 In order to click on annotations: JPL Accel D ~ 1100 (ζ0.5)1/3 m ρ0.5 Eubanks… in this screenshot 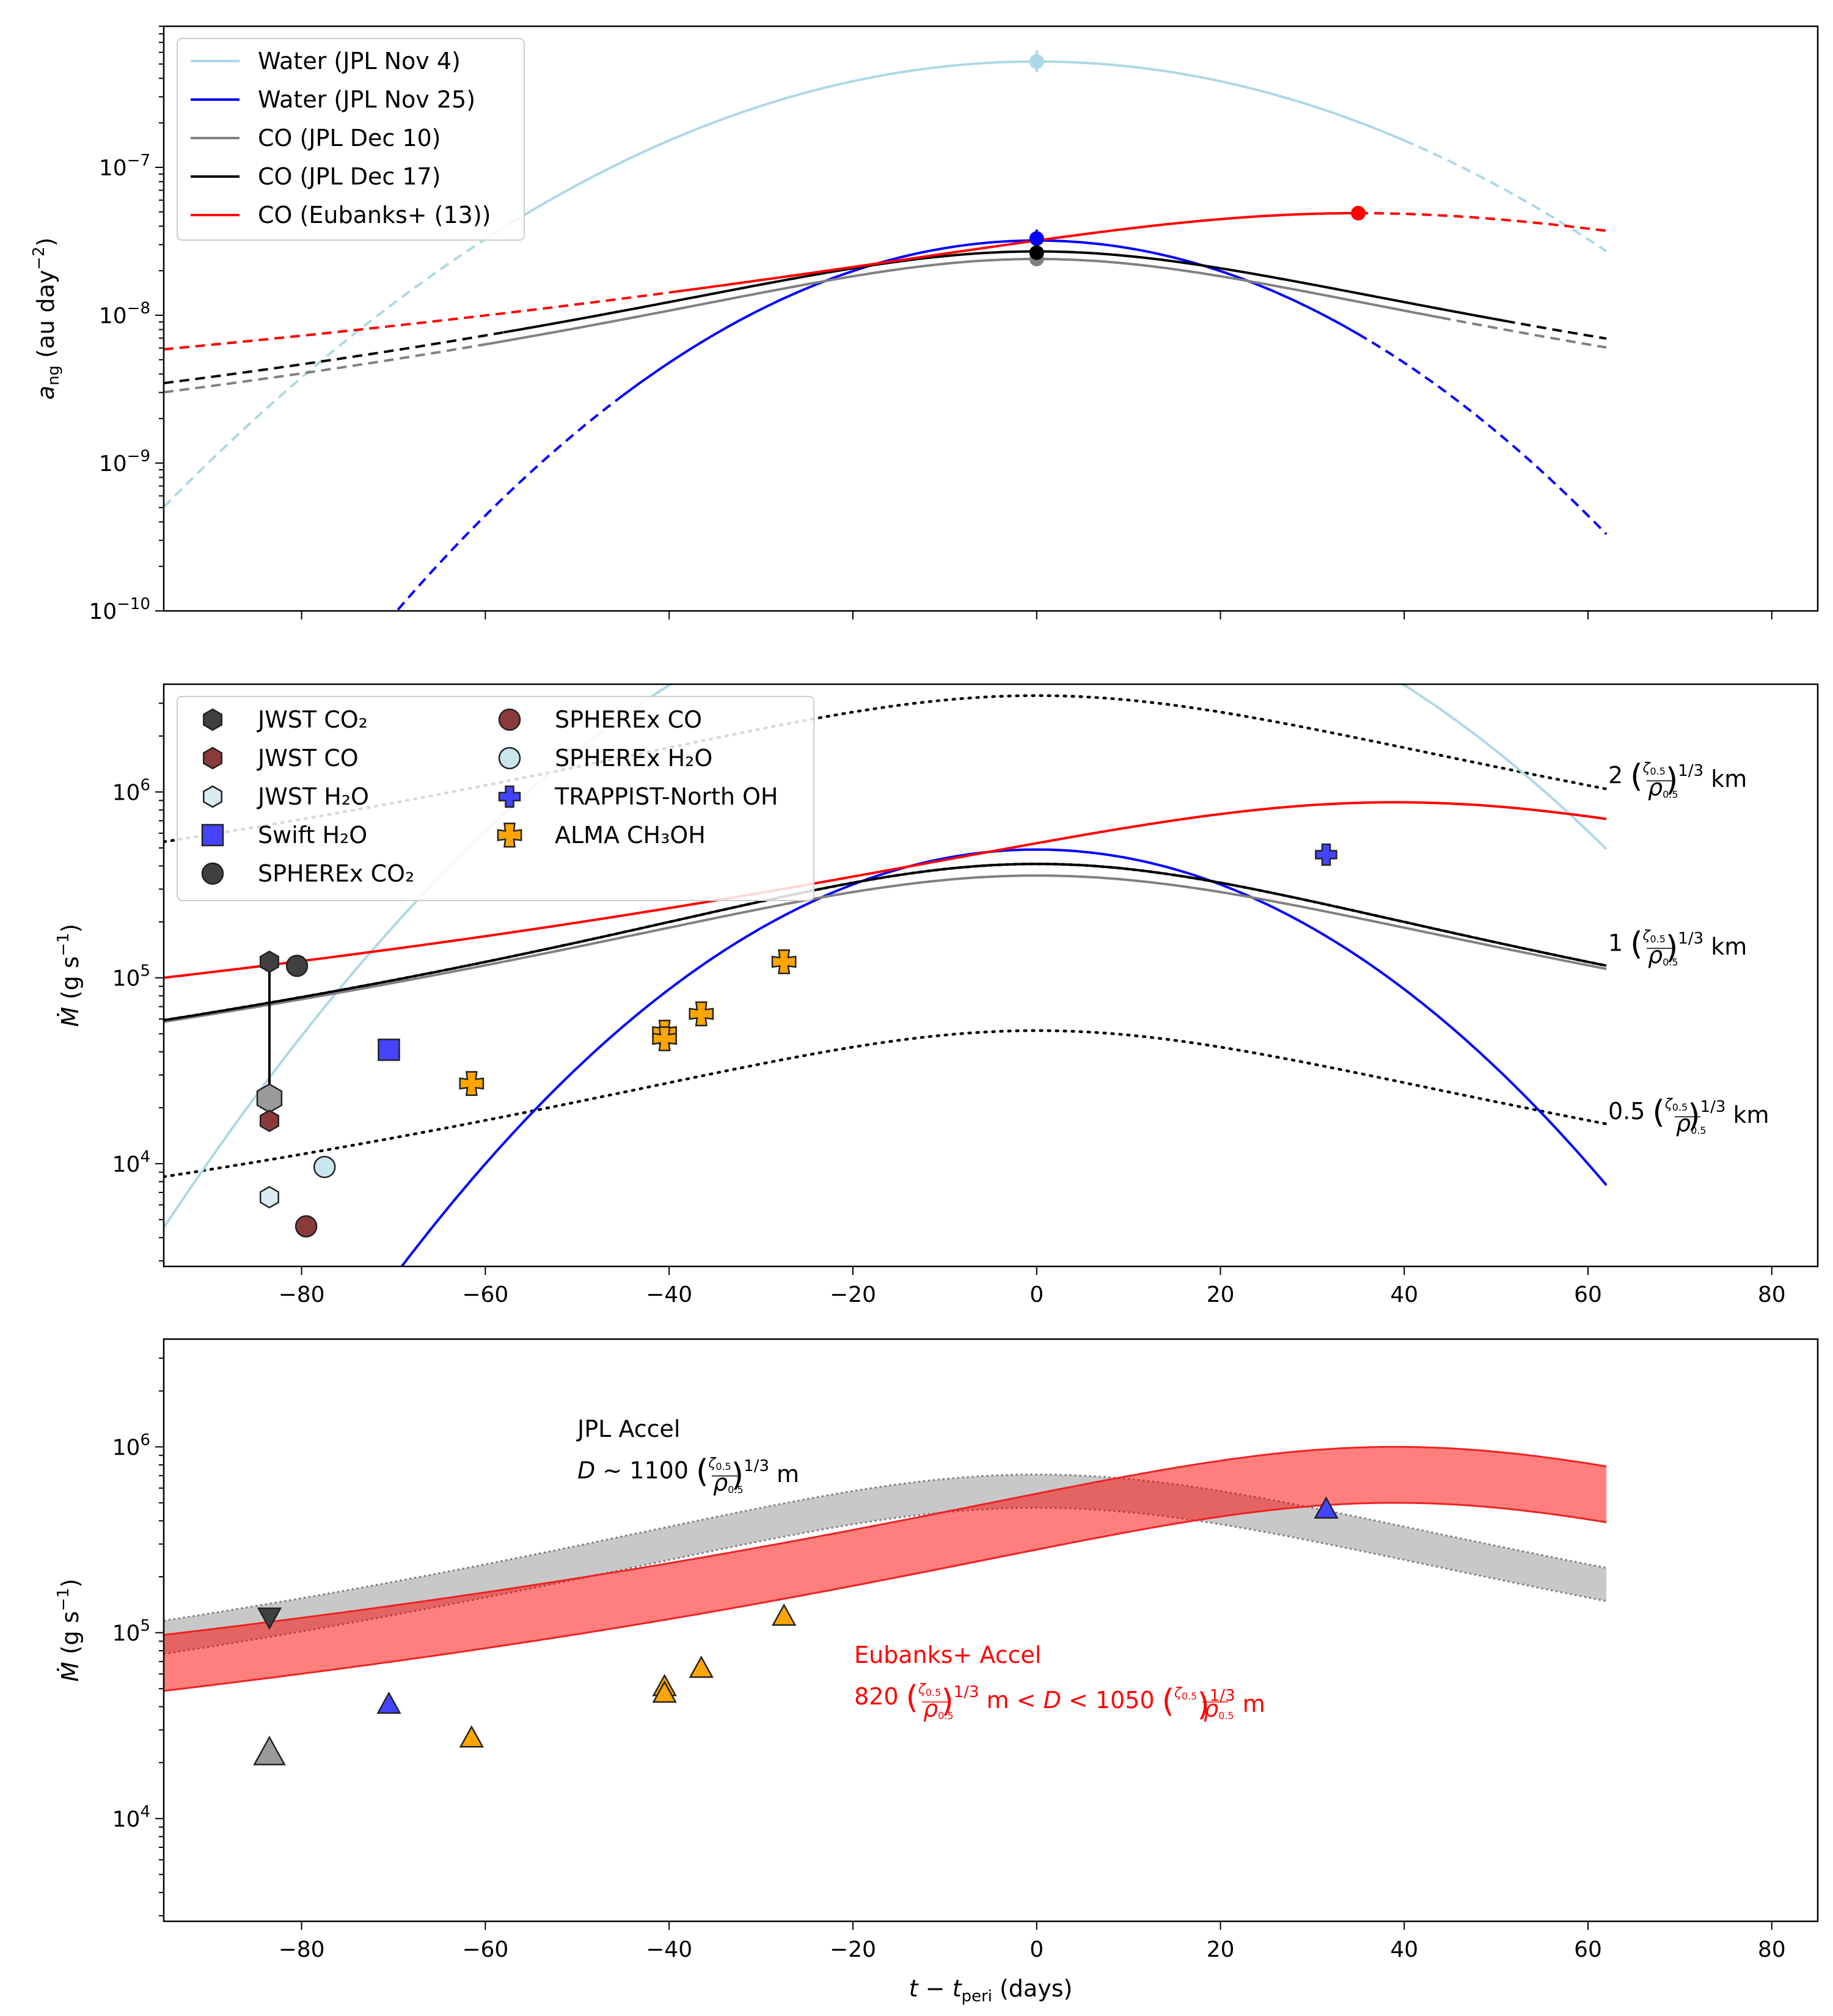, I will do `click(920, 1569)`.